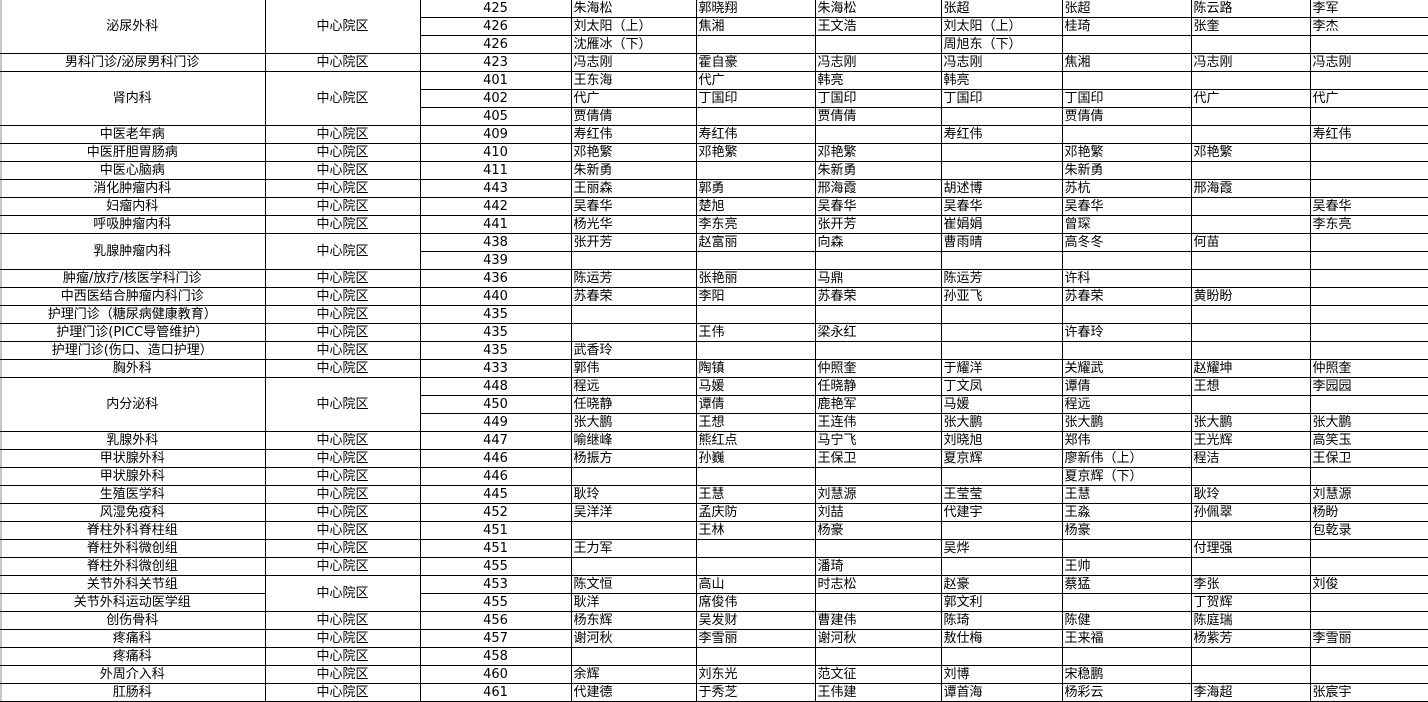 This screenshot has height=702, width=1428. What do you see at coordinates (1250, 368) in the screenshot?
I see `doctor-cell: 赵耀坤` at bounding box center [1250, 368].